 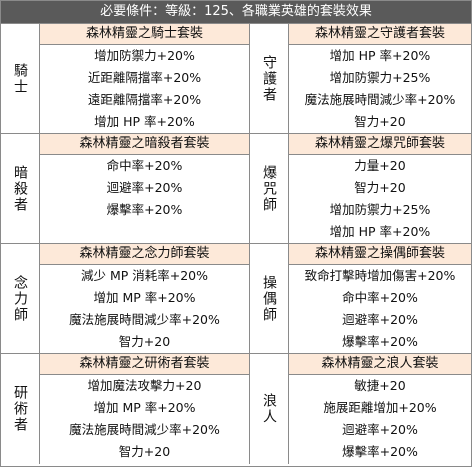 I want to click on set-name: 森林精靈之暗殺者套裝, so click(x=144, y=144).